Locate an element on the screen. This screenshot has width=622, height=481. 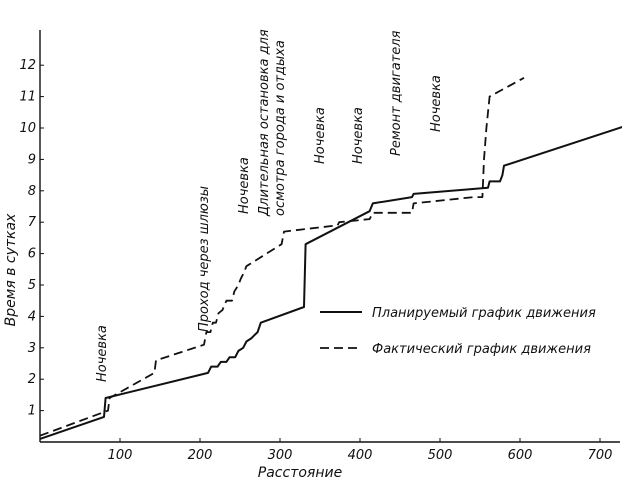
y-tick-label: 1 is located at coordinates (32, 411).